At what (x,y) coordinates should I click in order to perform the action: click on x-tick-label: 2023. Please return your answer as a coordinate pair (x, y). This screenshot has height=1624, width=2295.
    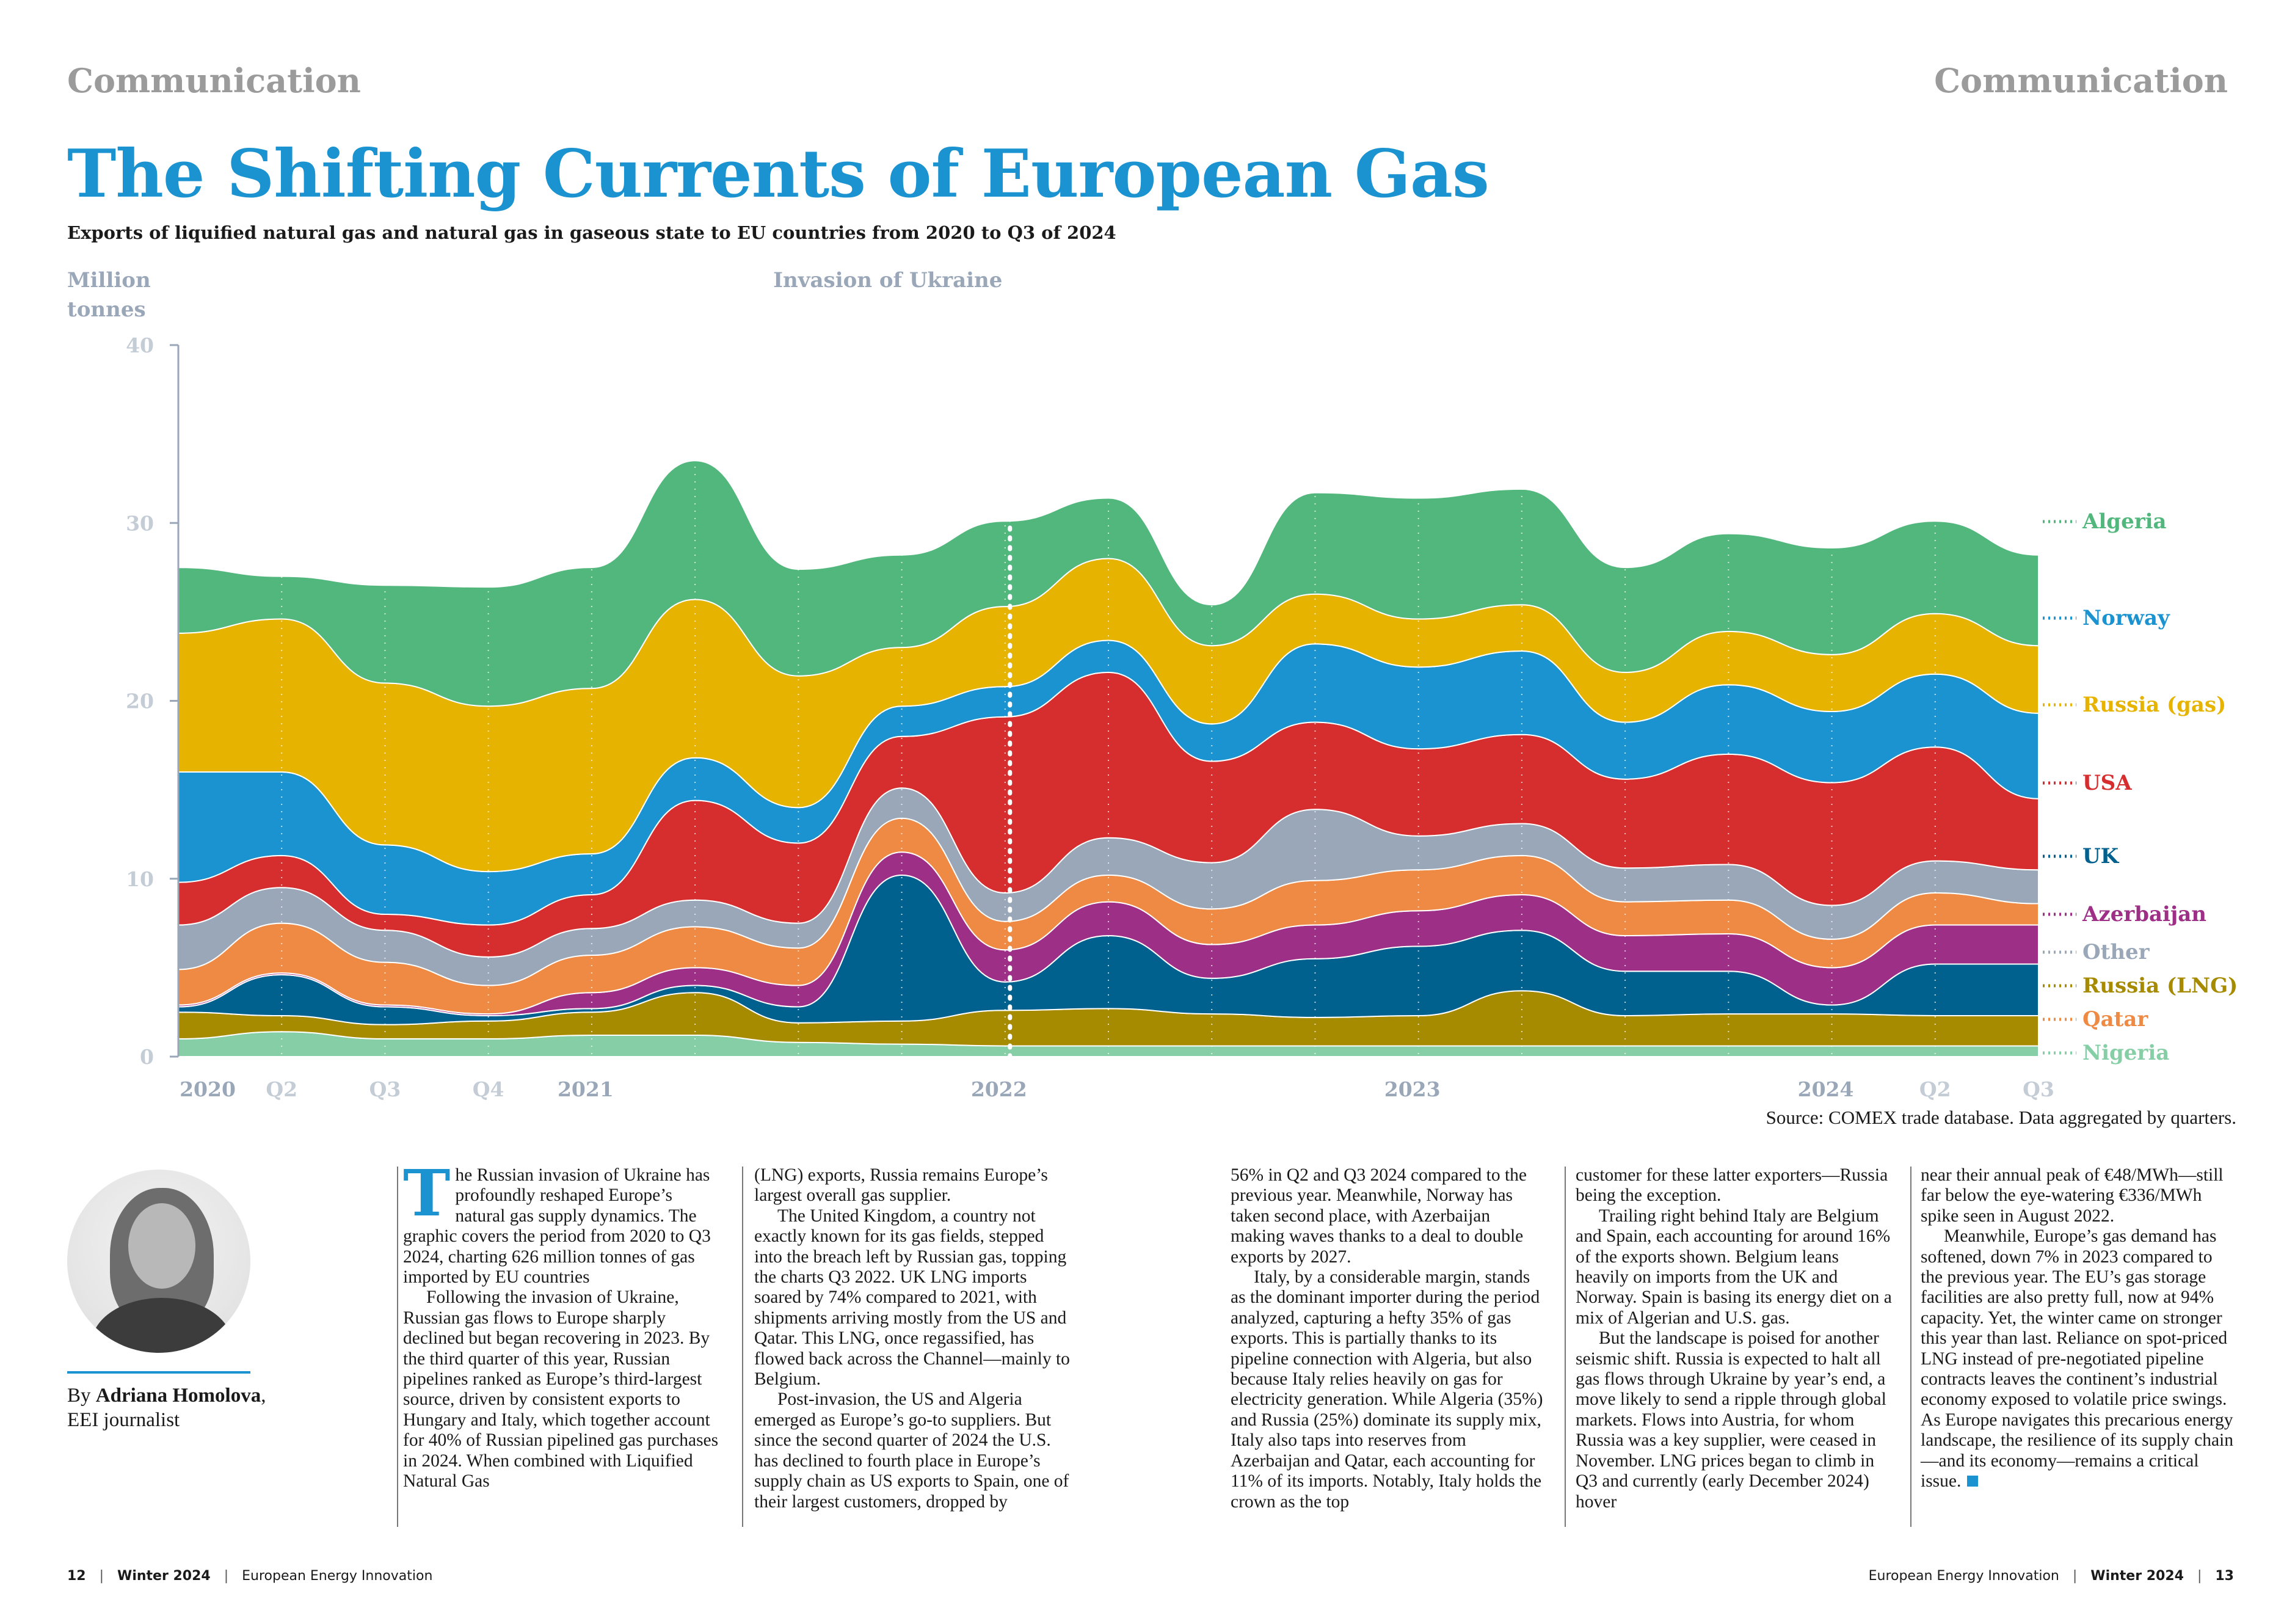
    Looking at the image, I should click on (1412, 1089).